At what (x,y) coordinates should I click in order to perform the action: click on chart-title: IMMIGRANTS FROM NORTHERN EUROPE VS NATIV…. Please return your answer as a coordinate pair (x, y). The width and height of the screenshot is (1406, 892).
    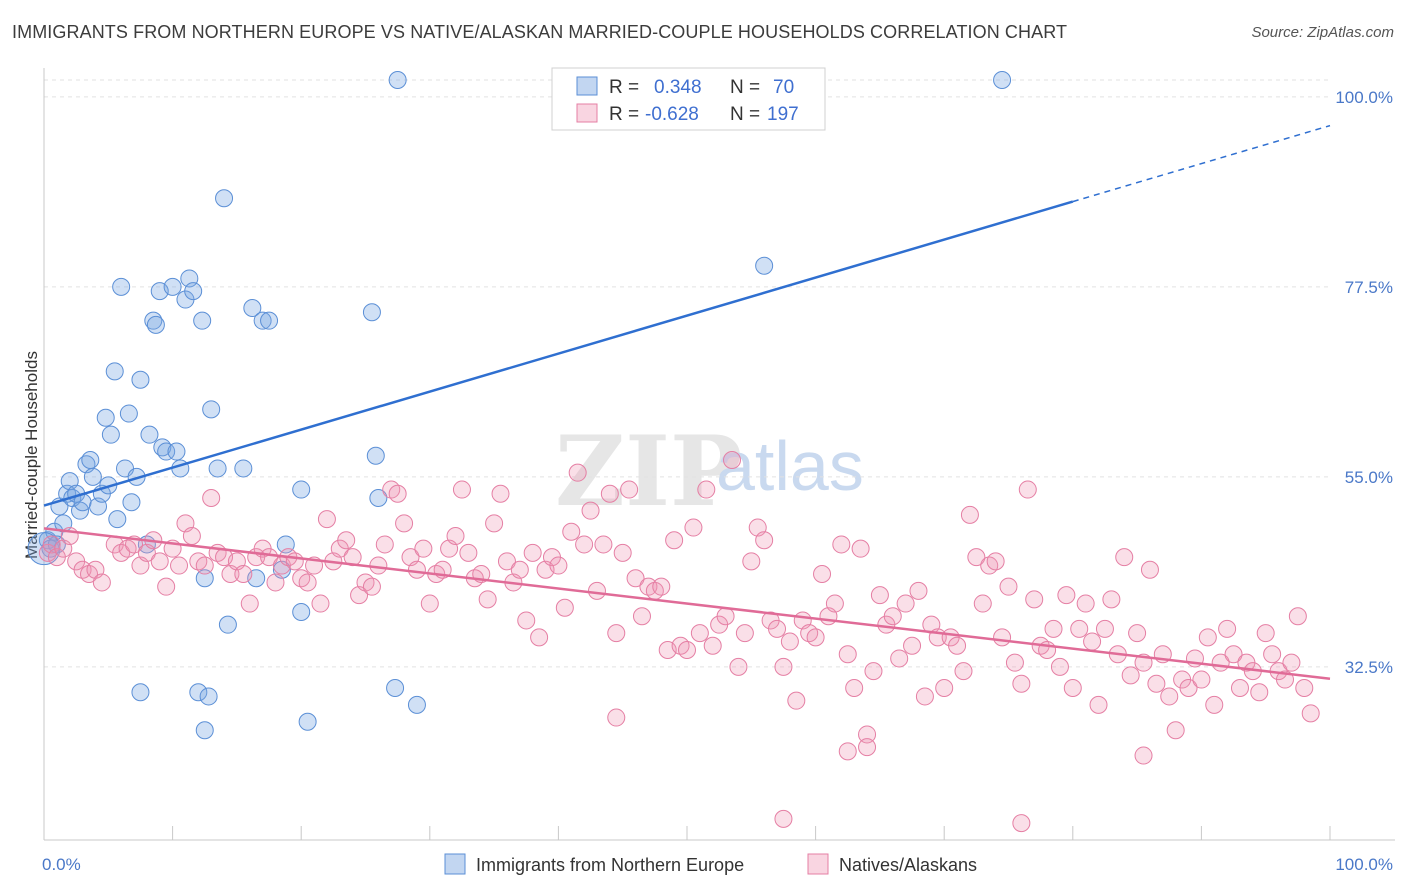
    Looking at the image, I should click on (540, 32).